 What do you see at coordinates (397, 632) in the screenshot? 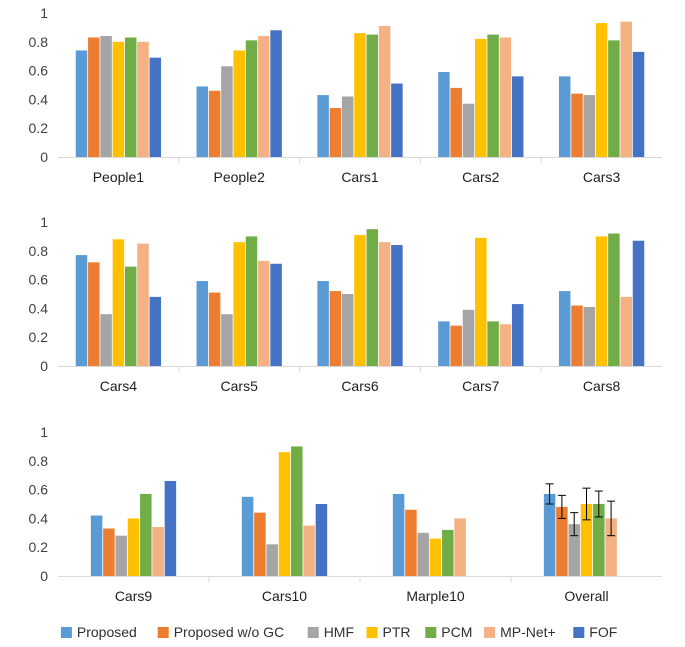
I see `legend-label: PTR` at bounding box center [397, 632].